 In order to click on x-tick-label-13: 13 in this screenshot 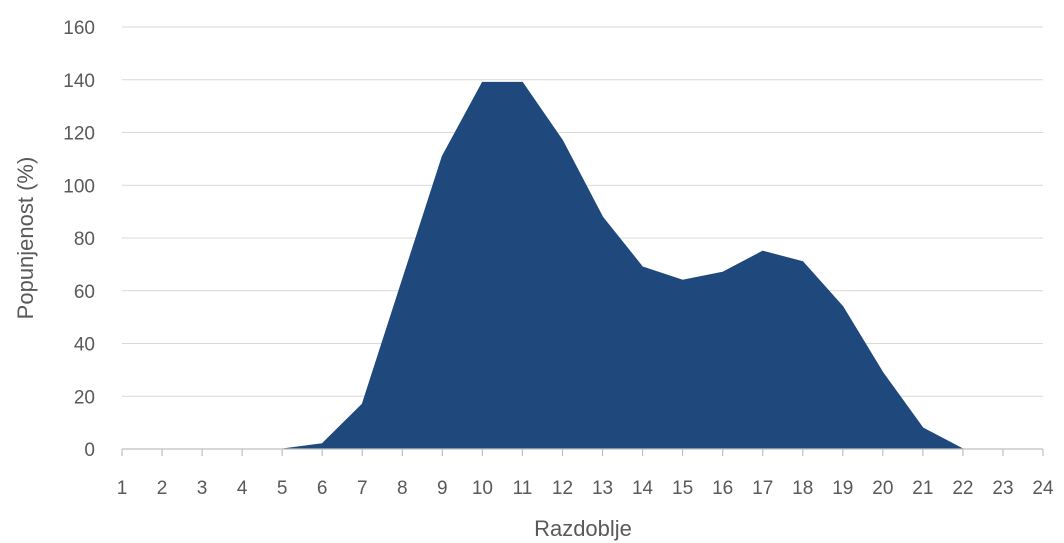, I will do `click(602, 488)`.